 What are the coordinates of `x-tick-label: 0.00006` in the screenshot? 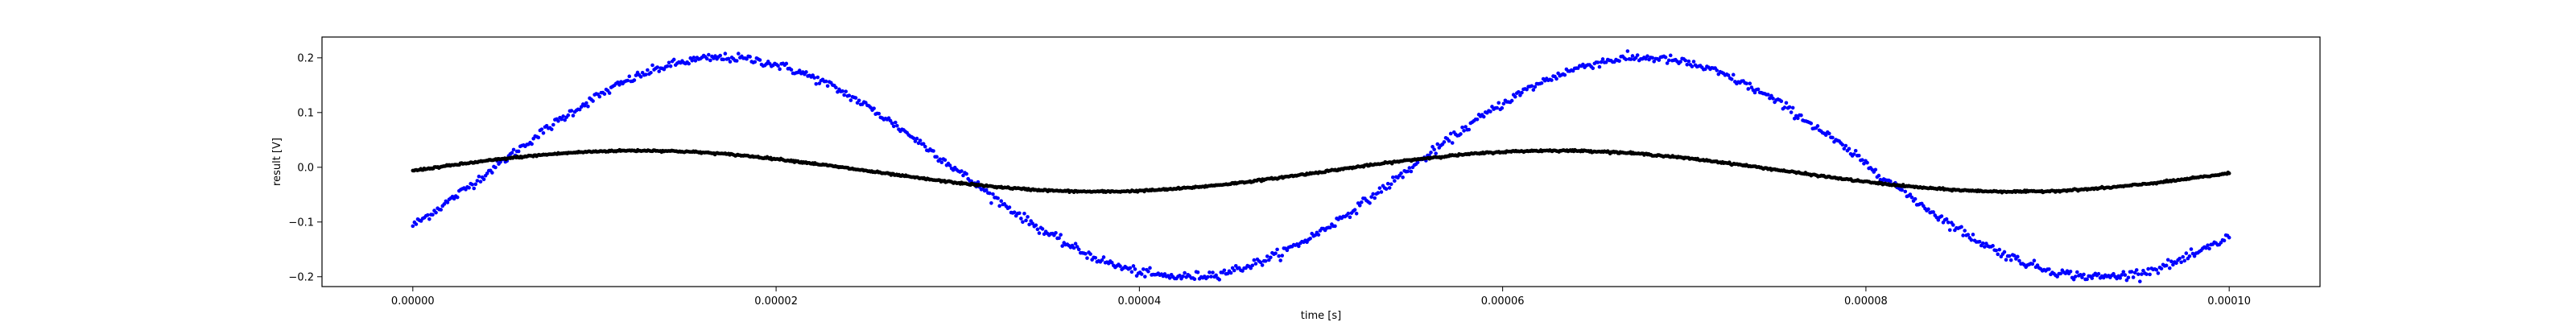 It's located at (1503, 301).